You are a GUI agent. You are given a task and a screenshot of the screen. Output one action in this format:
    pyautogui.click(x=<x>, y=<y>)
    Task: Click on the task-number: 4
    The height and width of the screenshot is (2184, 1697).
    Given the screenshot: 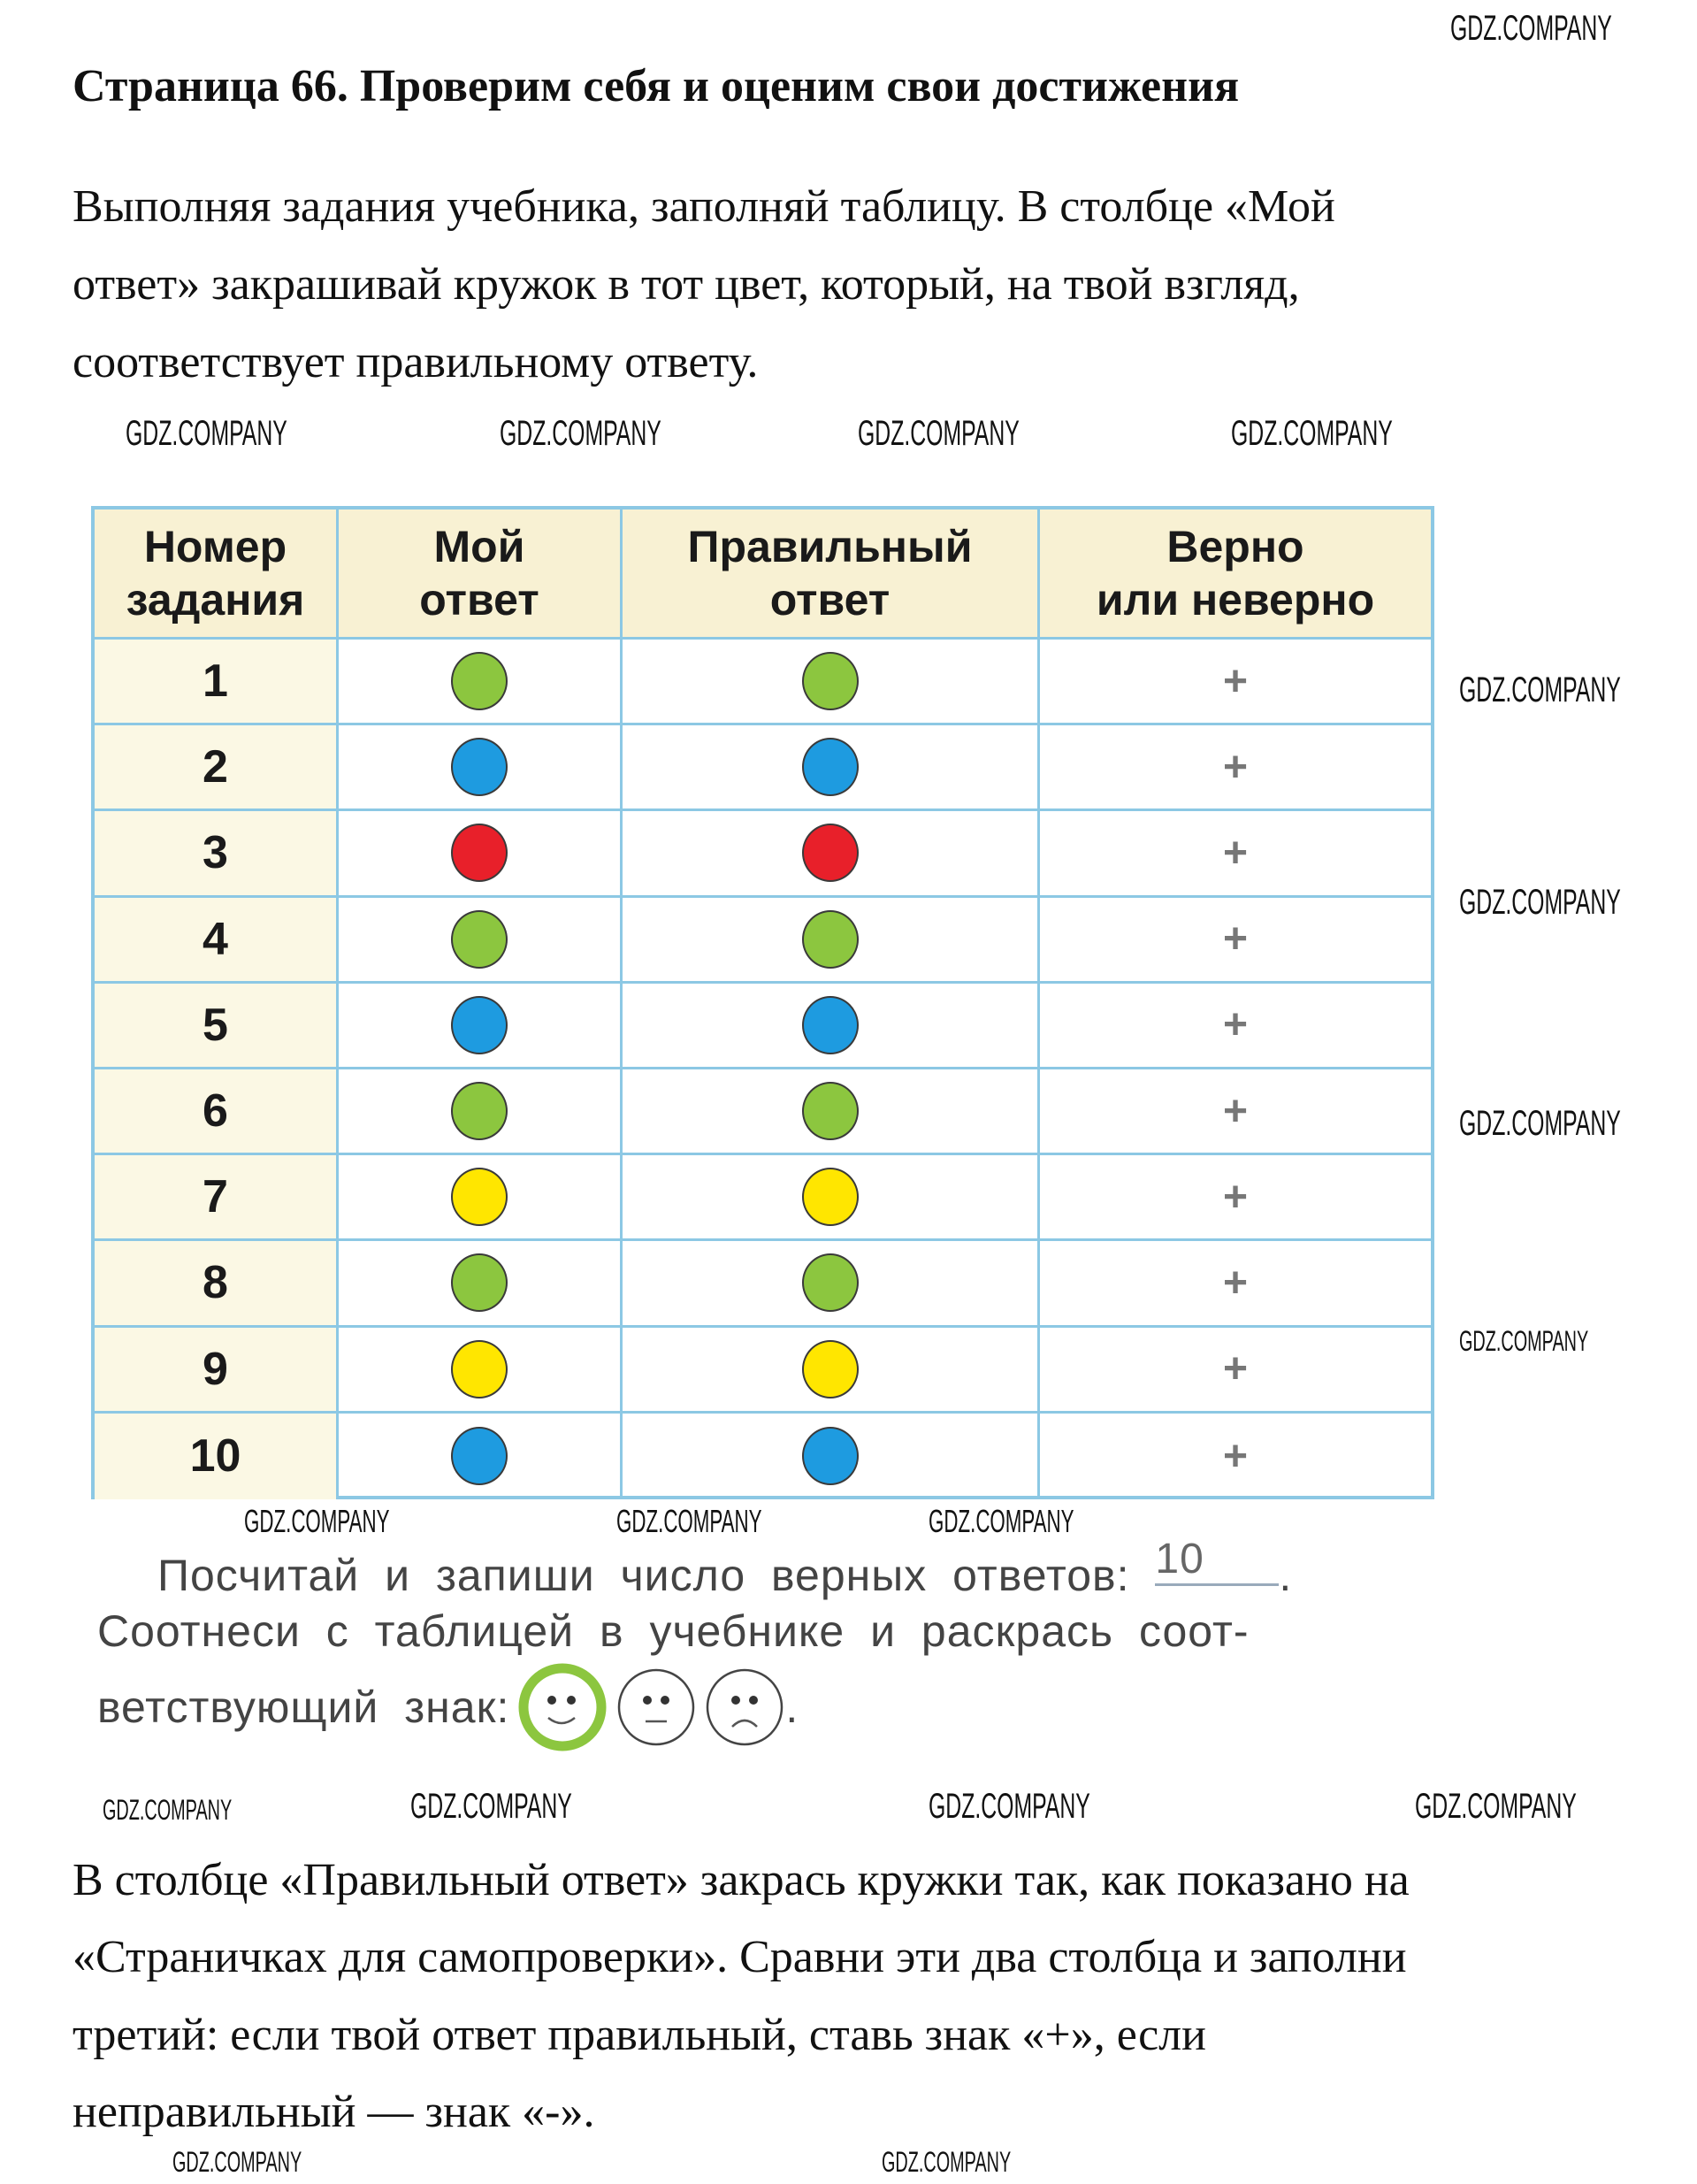 What is the action you would take?
    pyautogui.click(x=216, y=939)
    